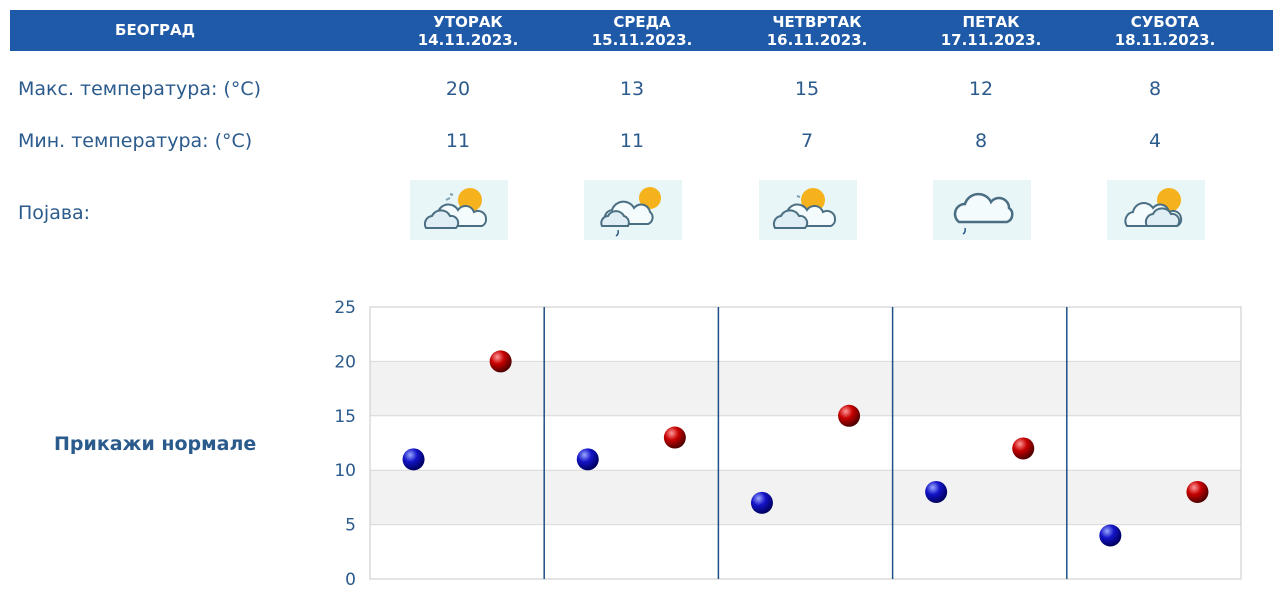  Describe the element at coordinates (991, 40) in the screenshot. I see `day-date: 17.11.2023.` at that location.